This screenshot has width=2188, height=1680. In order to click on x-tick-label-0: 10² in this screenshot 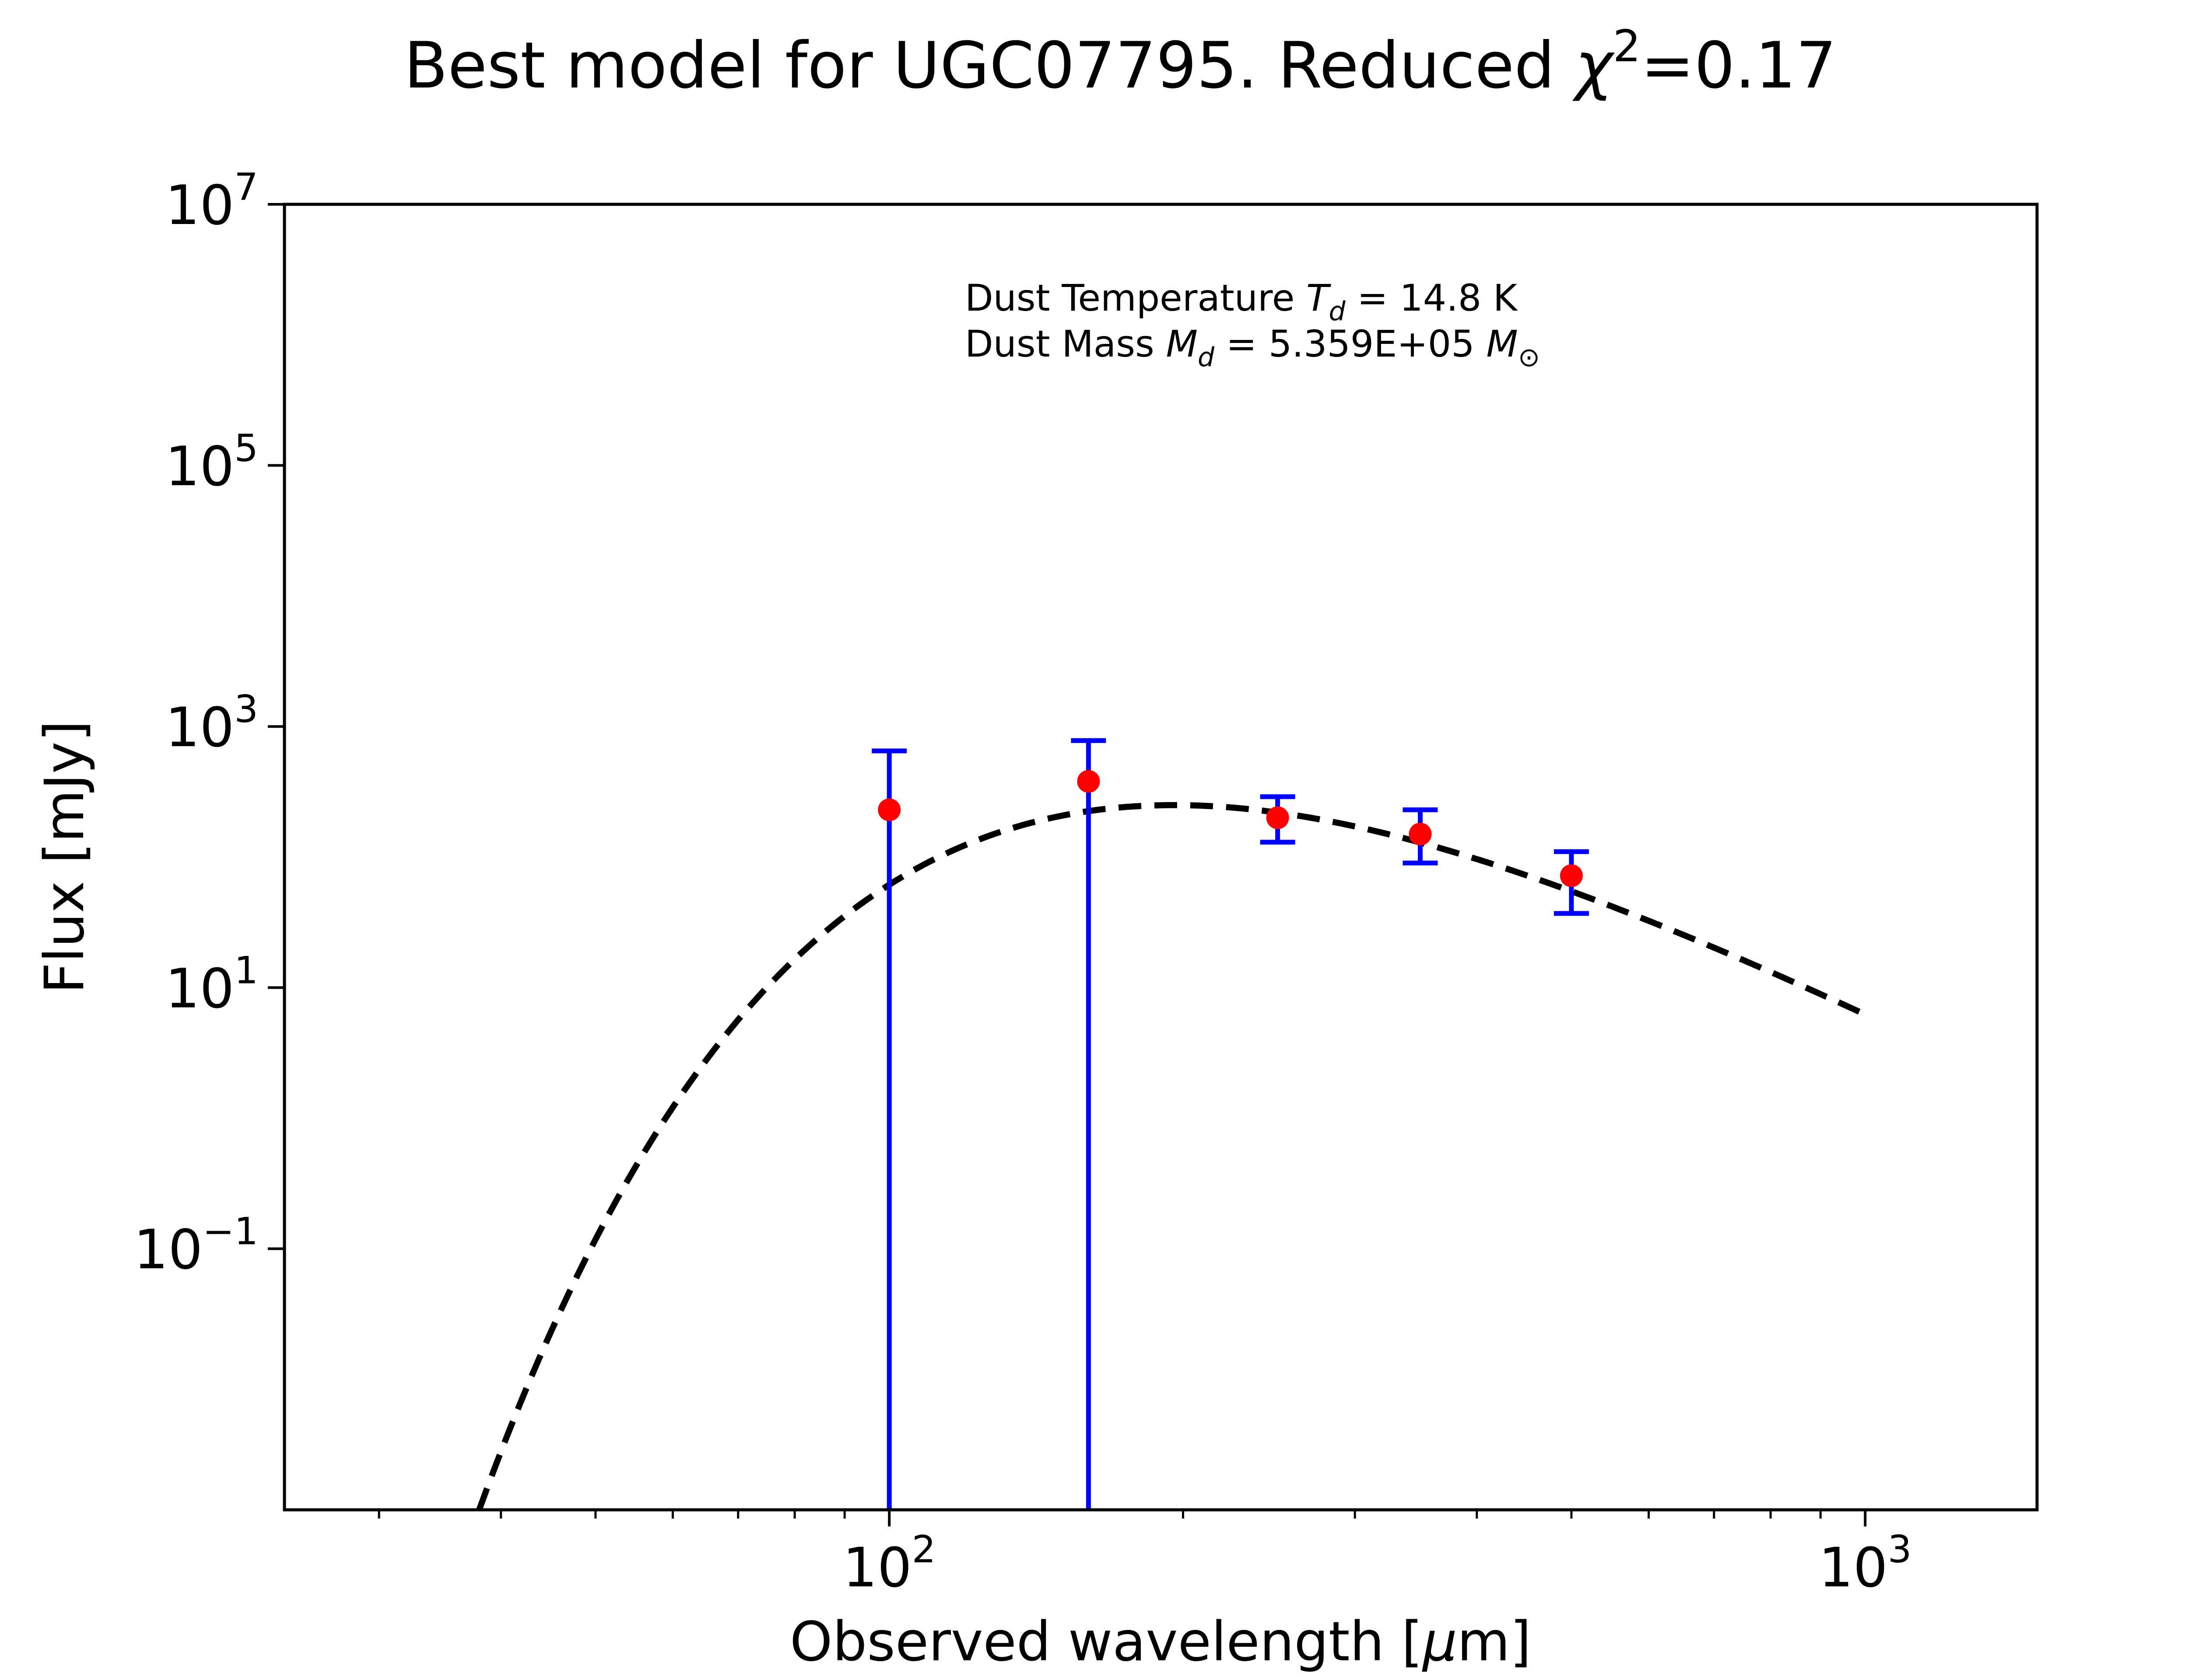, I will do `click(890, 1564)`.